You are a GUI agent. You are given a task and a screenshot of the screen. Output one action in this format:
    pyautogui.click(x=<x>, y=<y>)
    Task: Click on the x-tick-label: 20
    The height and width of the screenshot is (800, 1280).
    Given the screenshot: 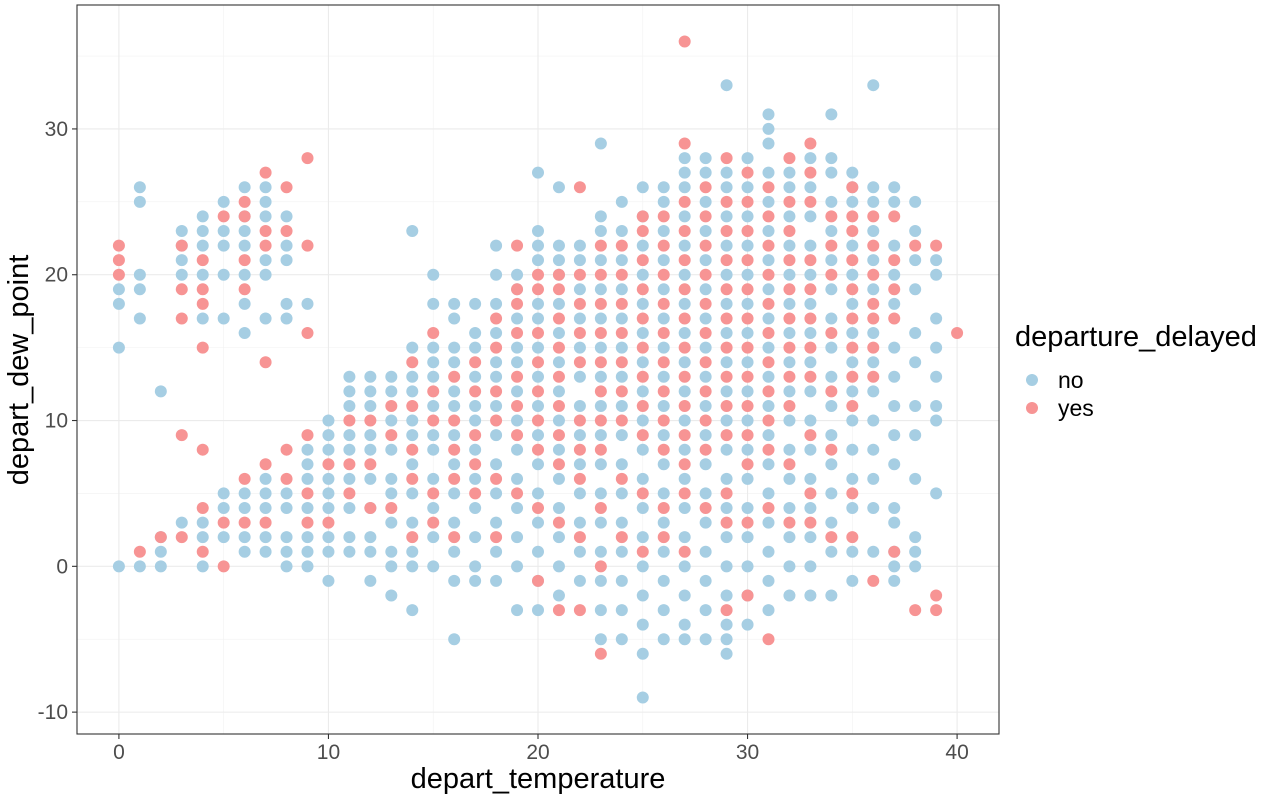 What is the action you would take?
    pyautogui.click(x=537, y=752)
    